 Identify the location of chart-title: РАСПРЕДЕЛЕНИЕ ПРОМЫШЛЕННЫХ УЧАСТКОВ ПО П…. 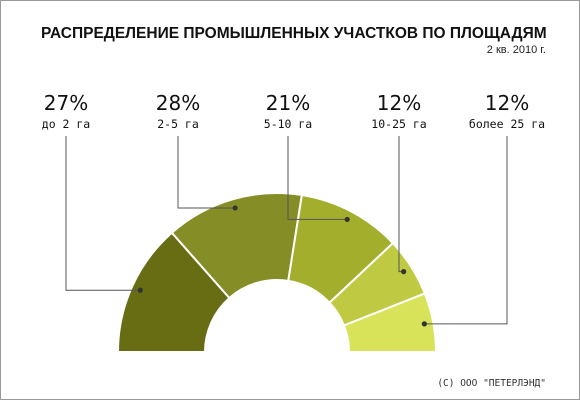
(294, 33).